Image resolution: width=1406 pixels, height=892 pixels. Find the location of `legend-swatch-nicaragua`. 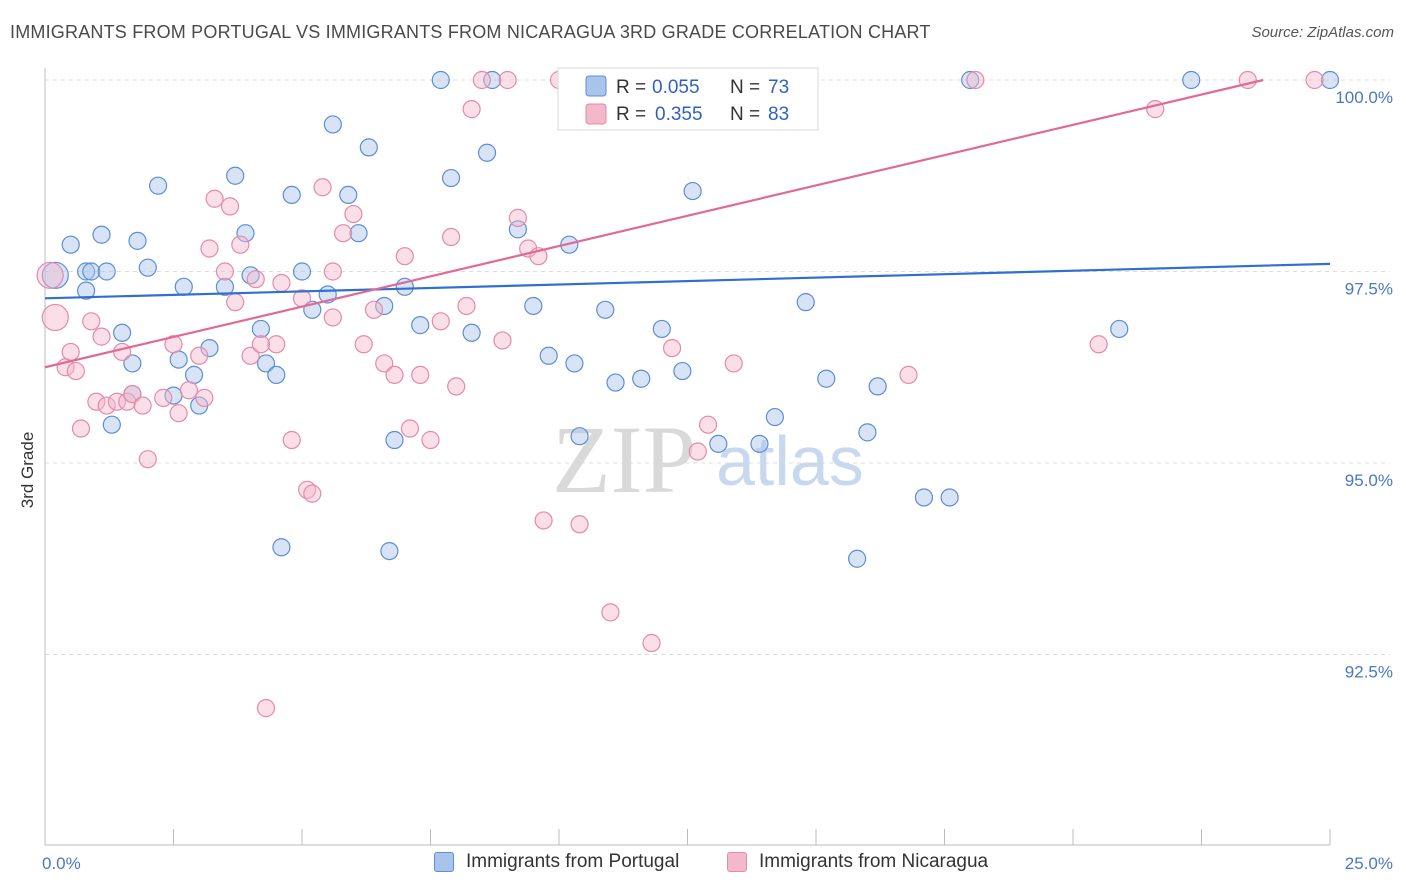

legend-swatch-nicaragua is located at coordinates (596, 114).